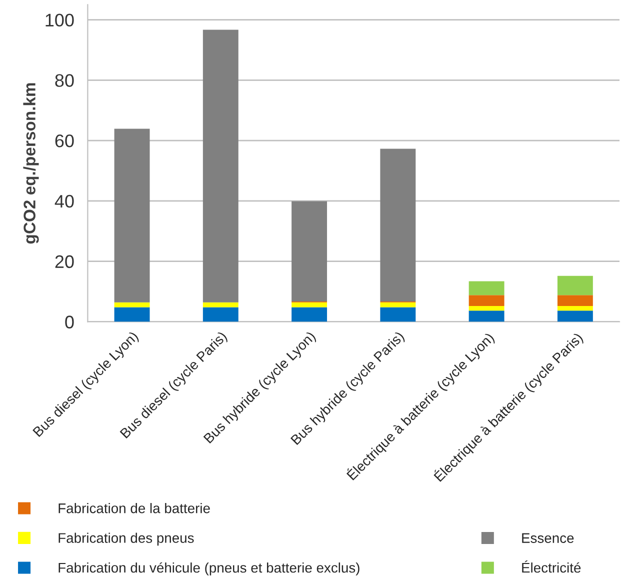  I want to click on y-tick-label: 0, so click(69, 322).